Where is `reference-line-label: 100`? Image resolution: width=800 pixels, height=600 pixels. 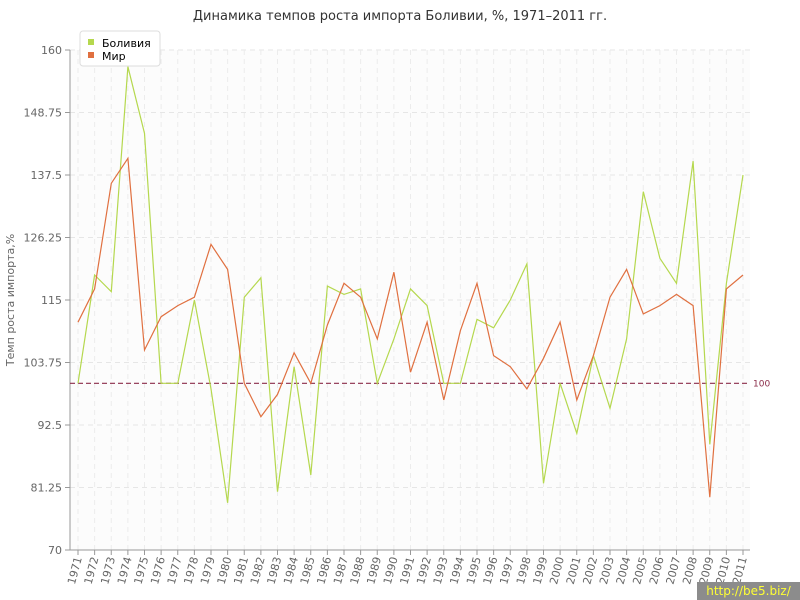 reference-line-label: 100 is located at coordinates (761, 384).